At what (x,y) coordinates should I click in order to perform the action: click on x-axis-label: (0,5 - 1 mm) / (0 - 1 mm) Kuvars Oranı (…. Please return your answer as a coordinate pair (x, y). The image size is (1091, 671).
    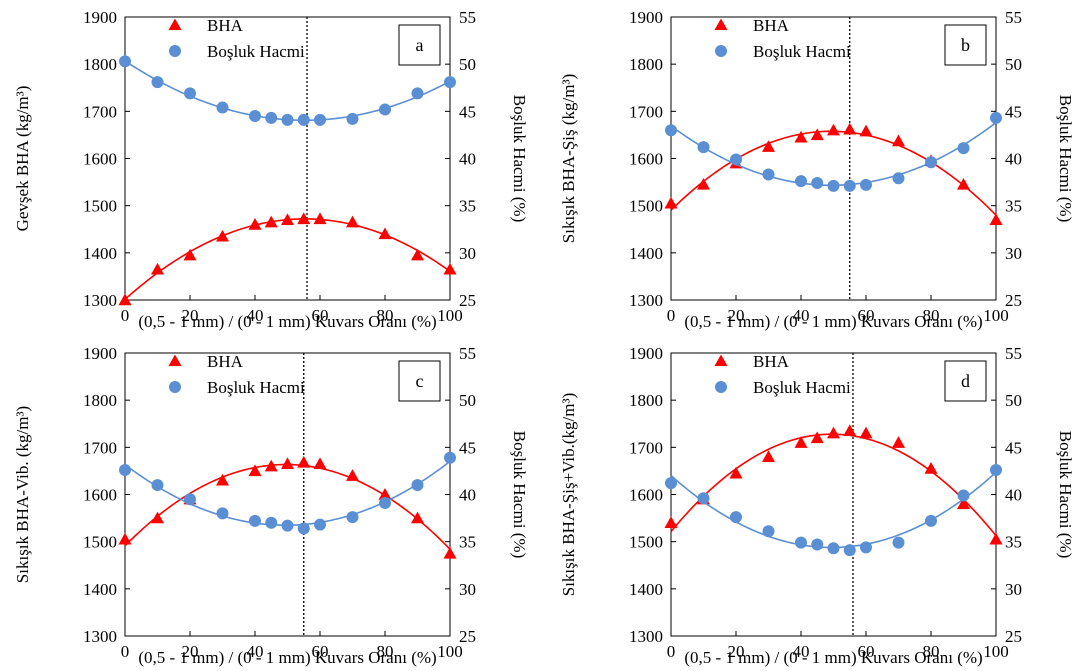
    Looking at the image, I should click on (833, 657).